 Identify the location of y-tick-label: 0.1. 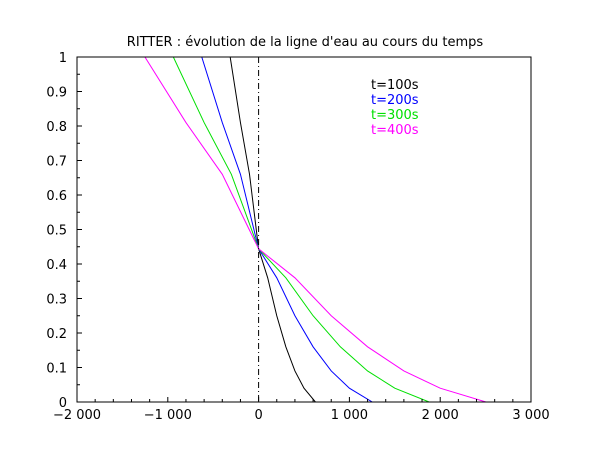
(56, 369).